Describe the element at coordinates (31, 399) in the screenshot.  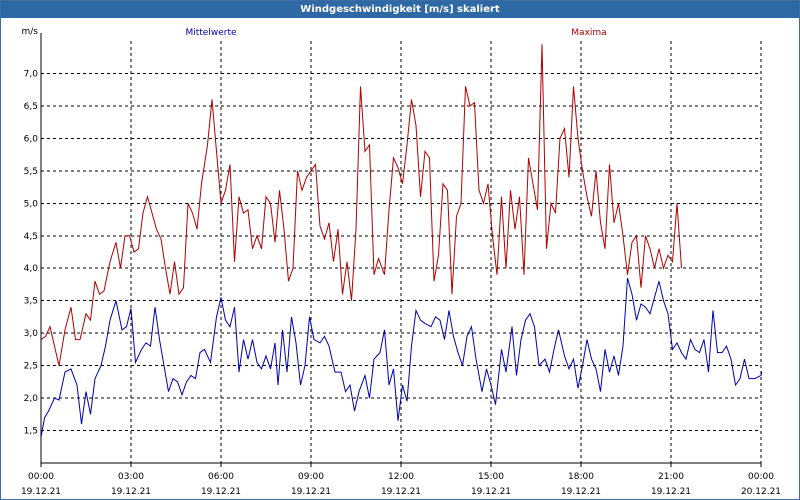
I see `y-tick-label: 2,0` at that location.